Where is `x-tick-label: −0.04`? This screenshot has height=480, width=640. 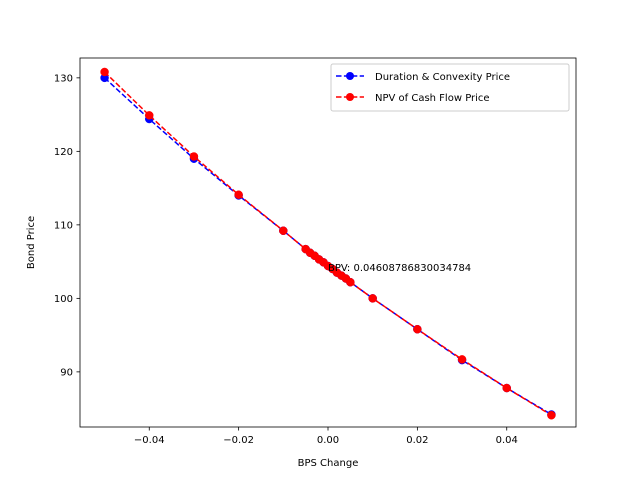 x-tick-label: −0.04 is located at coordinates (149, 440).